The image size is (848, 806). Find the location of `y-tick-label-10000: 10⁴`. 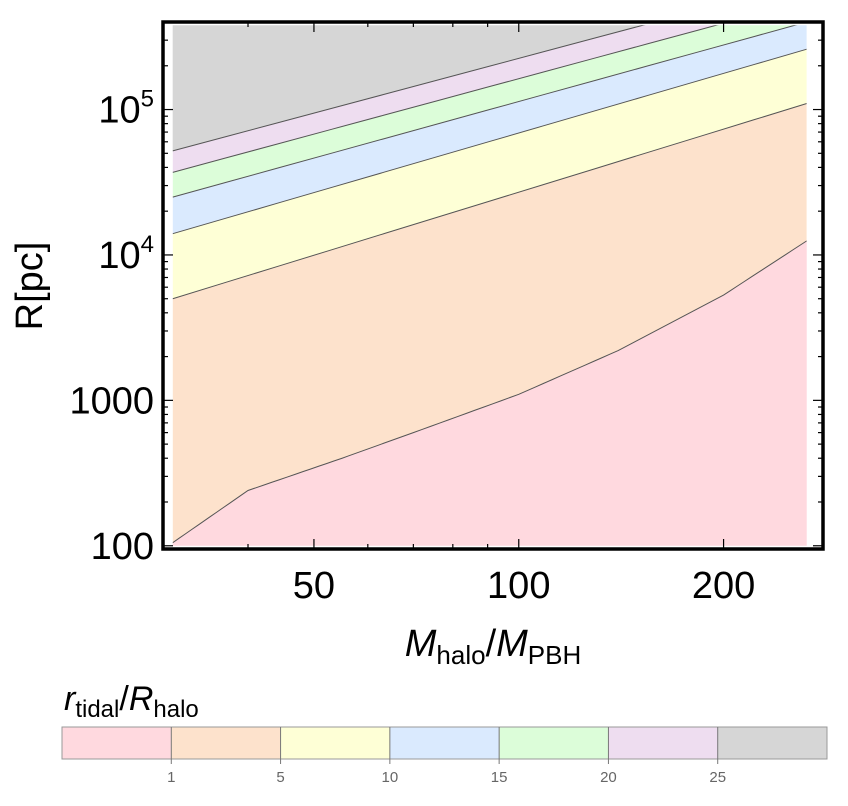

y-tick-label-10000: 10⁴ is located at coordinates (126, 254).